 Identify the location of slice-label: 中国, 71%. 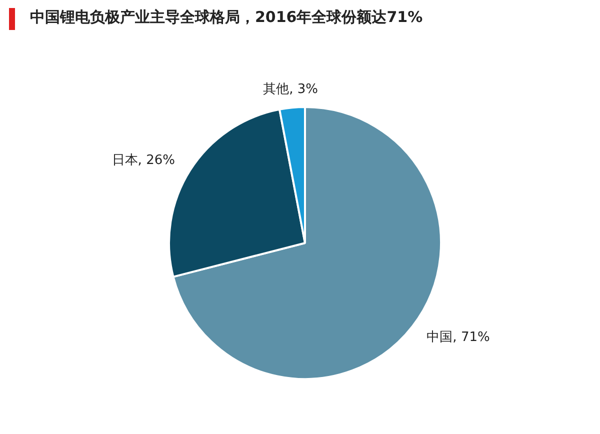
(458, 337).